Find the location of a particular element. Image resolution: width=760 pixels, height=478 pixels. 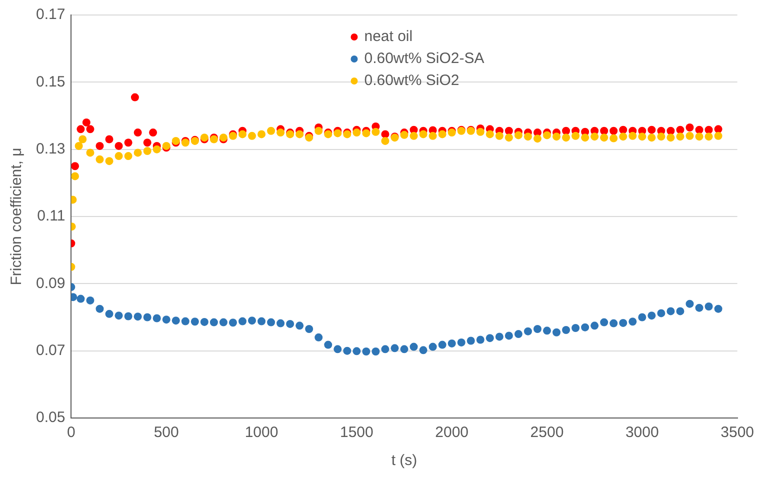

x-tick-label: 2000 is located at coordinates (452, 433).